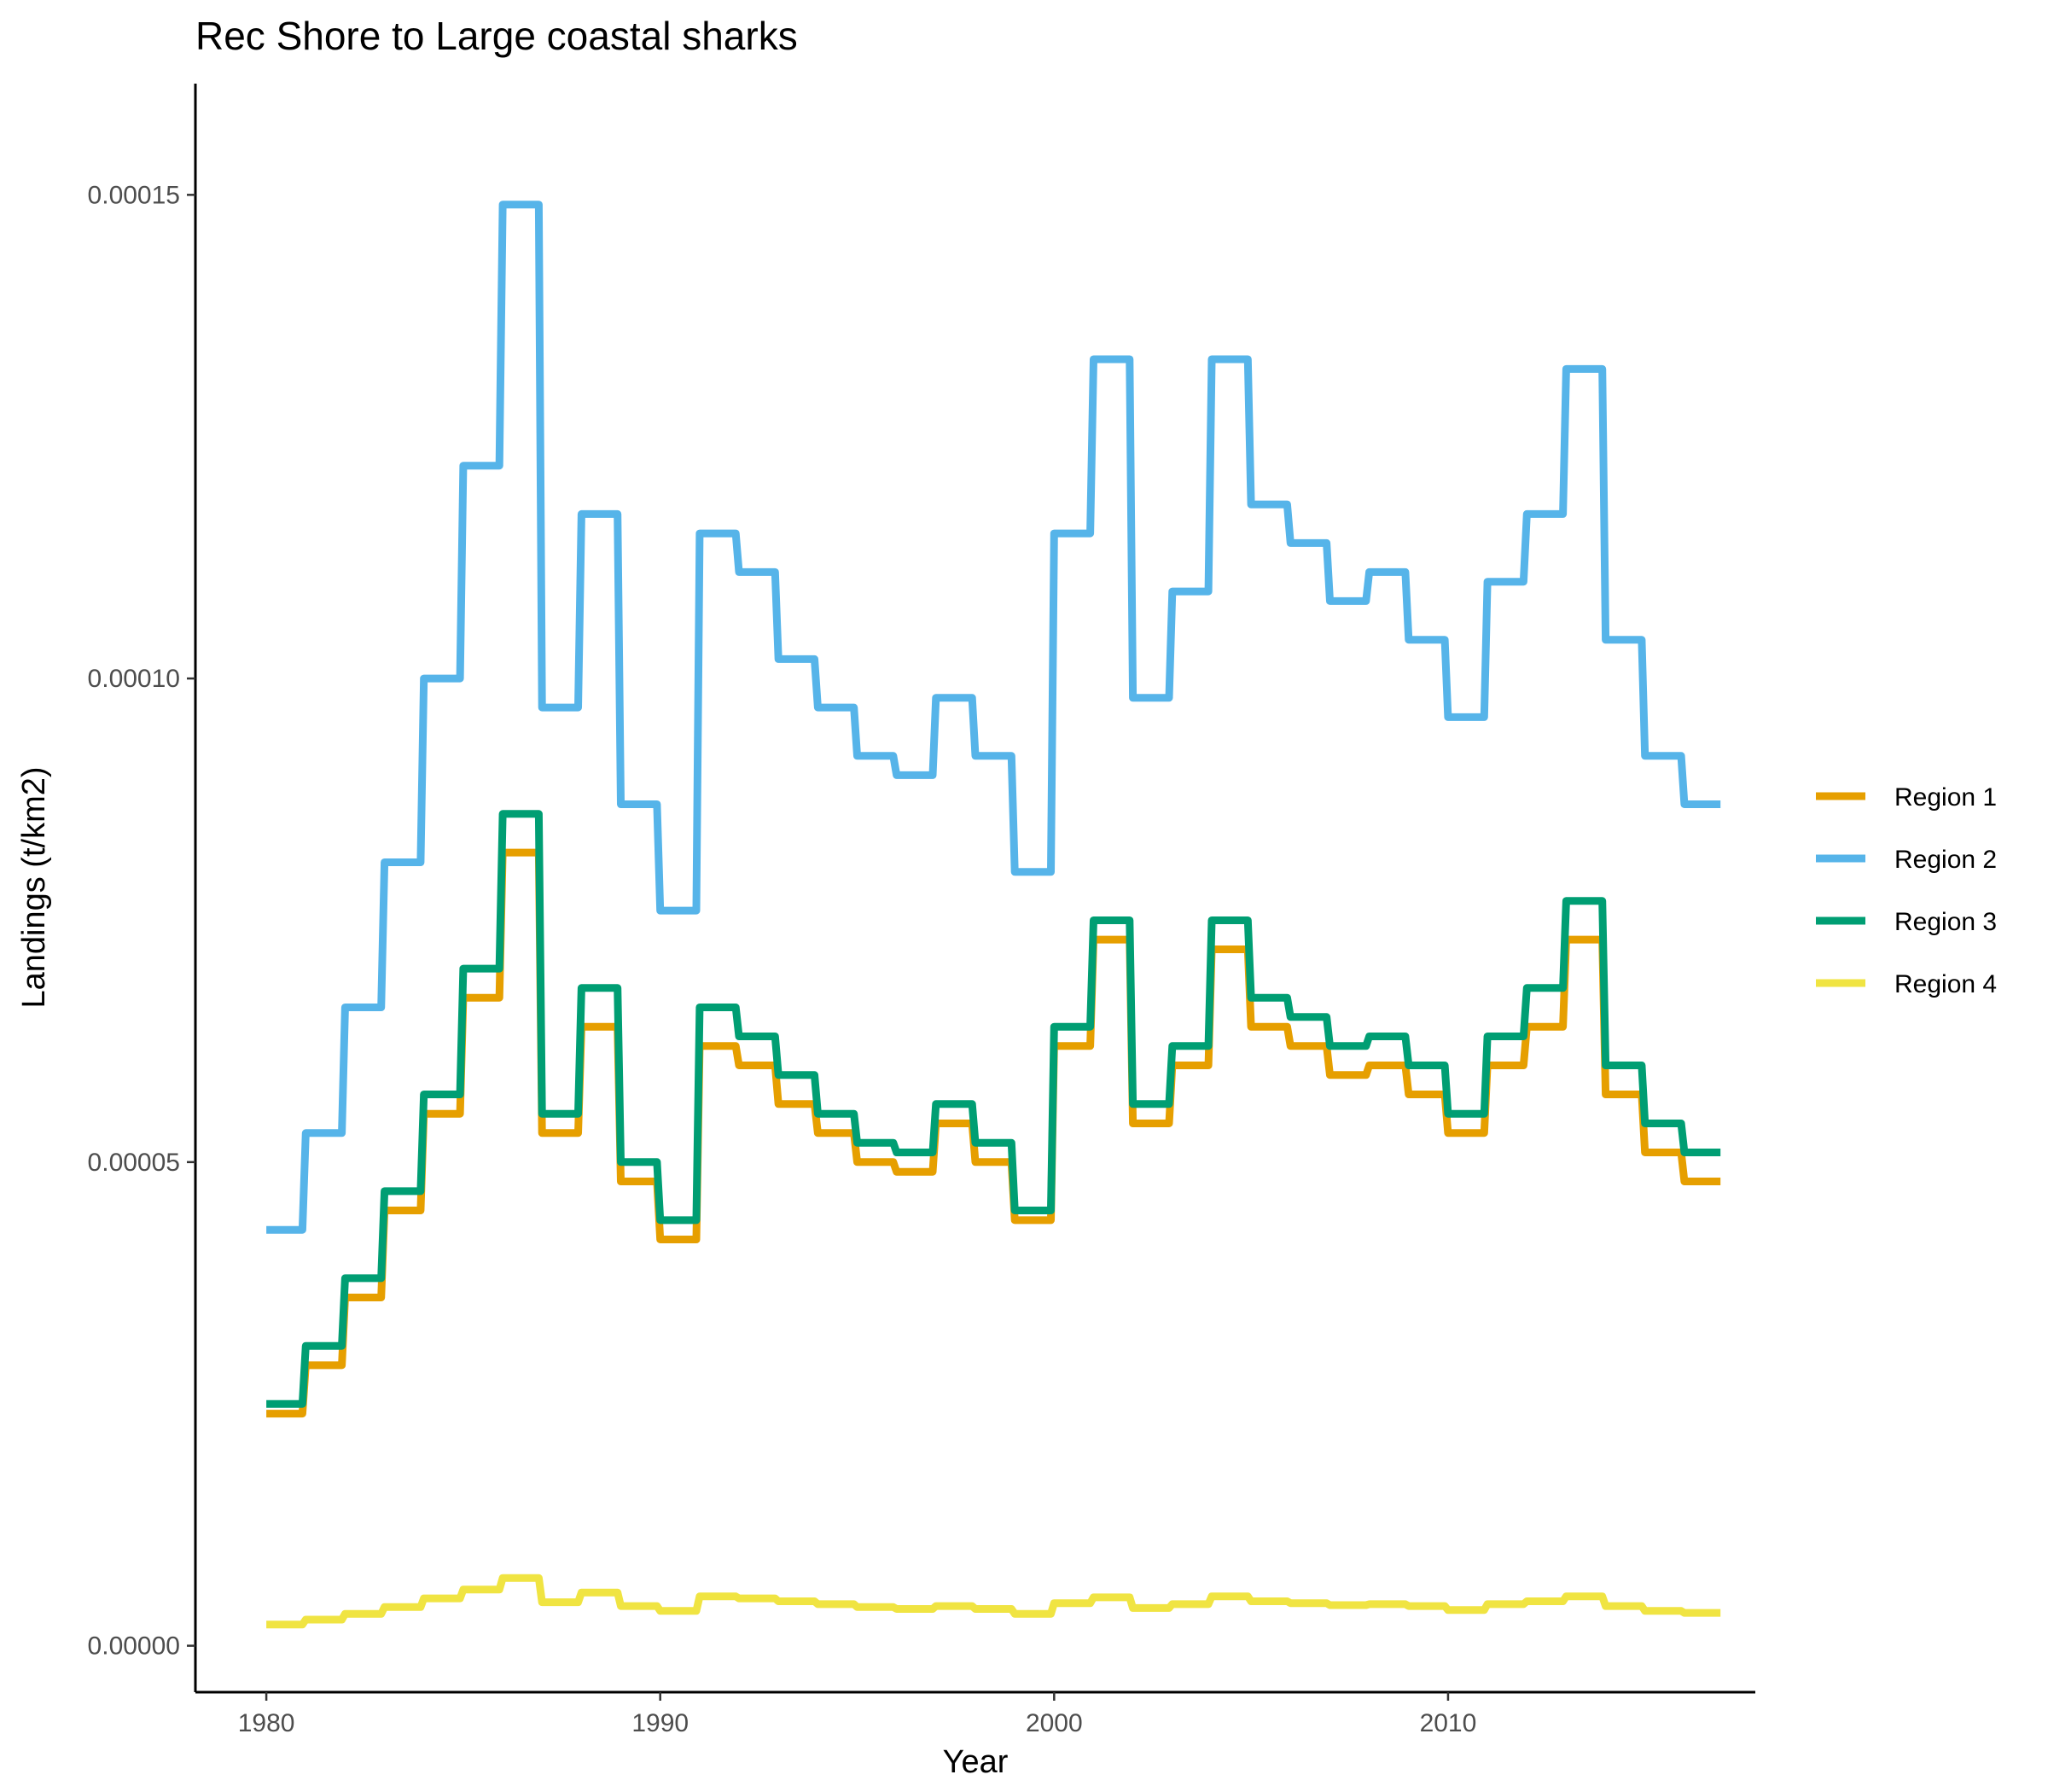  I want to click on legend-label: Region 1, so click(1946, 797).